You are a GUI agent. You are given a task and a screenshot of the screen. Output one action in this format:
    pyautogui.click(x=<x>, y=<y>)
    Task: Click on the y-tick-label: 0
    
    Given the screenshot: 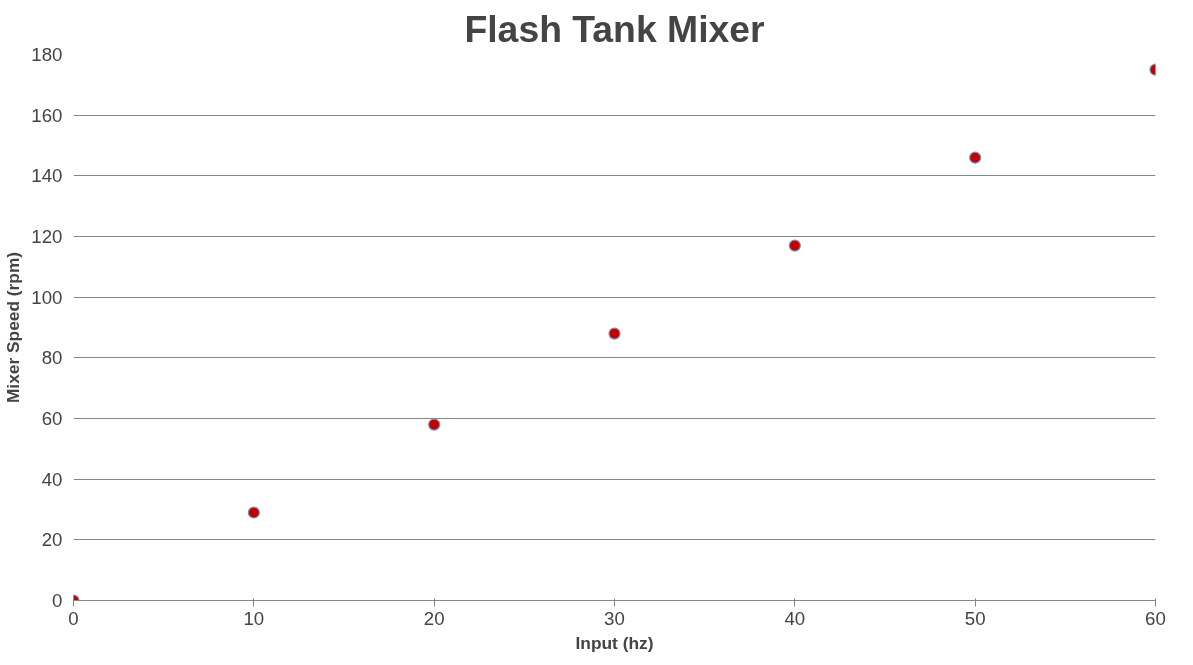 What is the action you would take?
    pyautogui.click(x=57, y=600)
    